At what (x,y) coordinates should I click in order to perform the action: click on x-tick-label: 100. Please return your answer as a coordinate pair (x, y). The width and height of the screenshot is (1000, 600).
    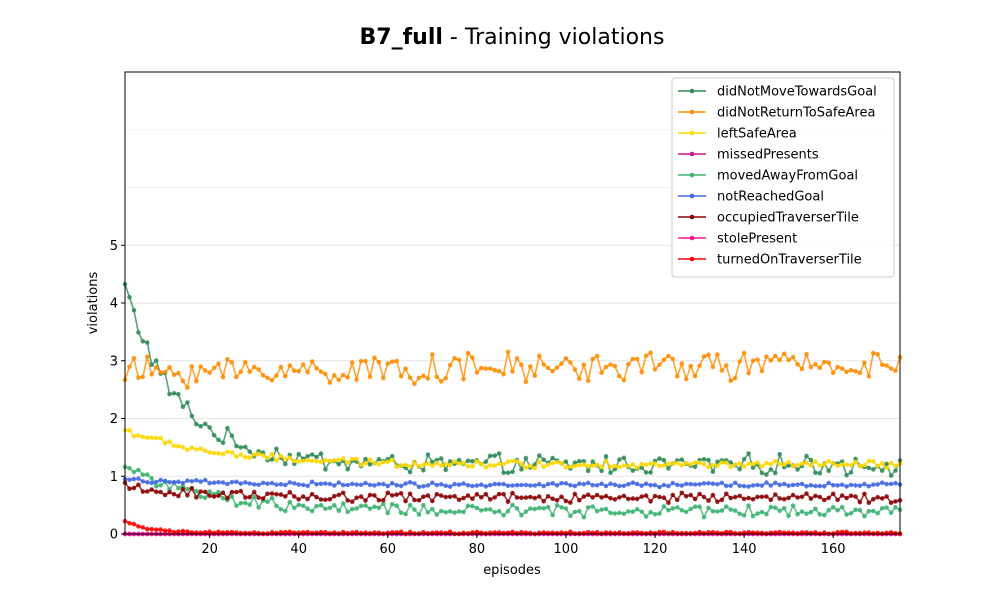
    Looking at the image, I should click on (566, 549).